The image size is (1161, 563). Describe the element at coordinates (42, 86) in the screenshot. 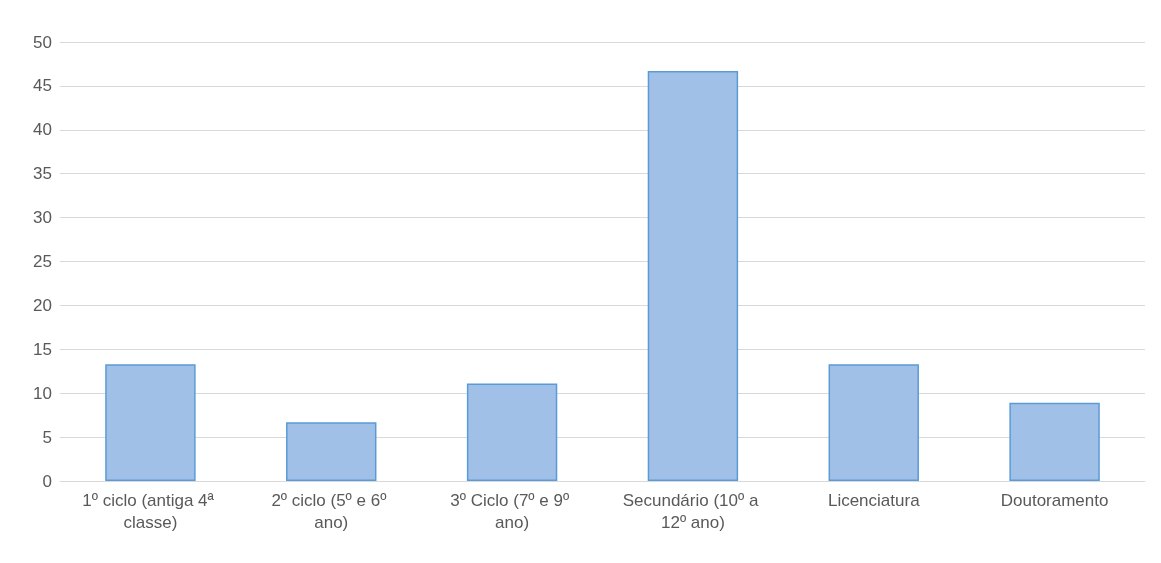

I see `y-tick-label: 45` at that location.